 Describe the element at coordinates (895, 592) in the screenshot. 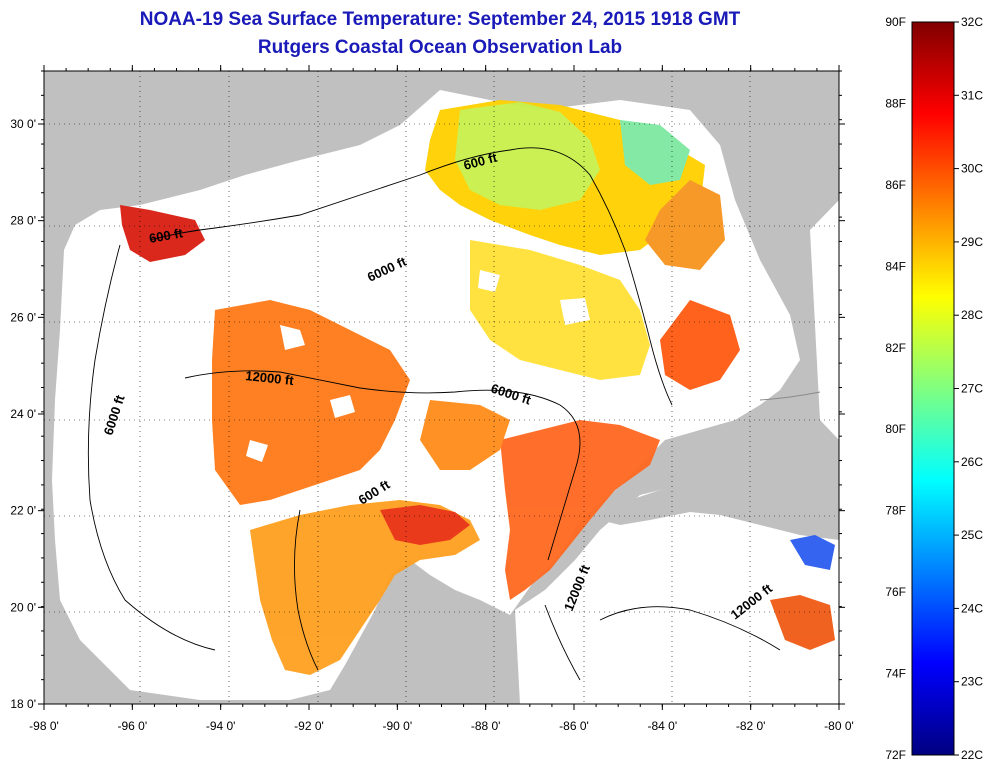

I see `colorbar-f-label: 76F` at that location.